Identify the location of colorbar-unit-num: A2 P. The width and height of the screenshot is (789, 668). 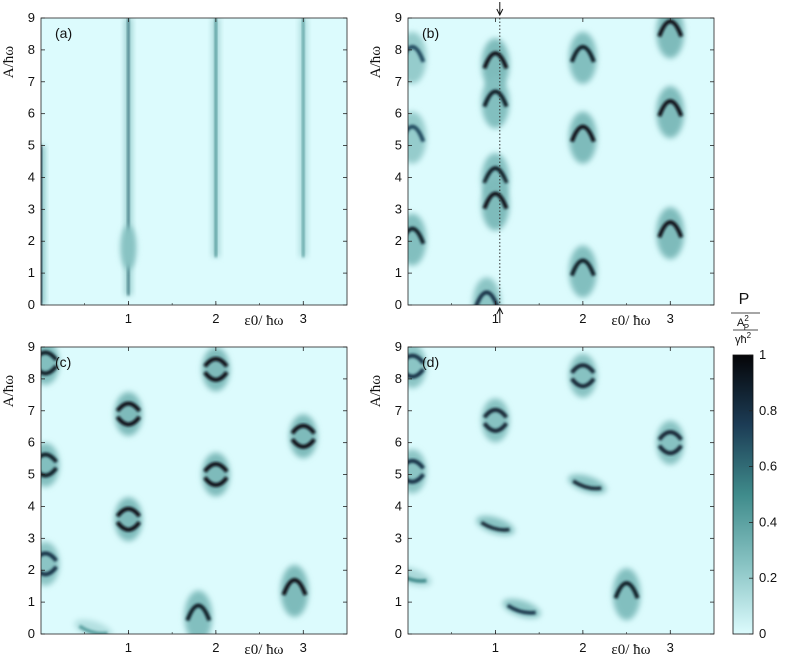
(743, 323).